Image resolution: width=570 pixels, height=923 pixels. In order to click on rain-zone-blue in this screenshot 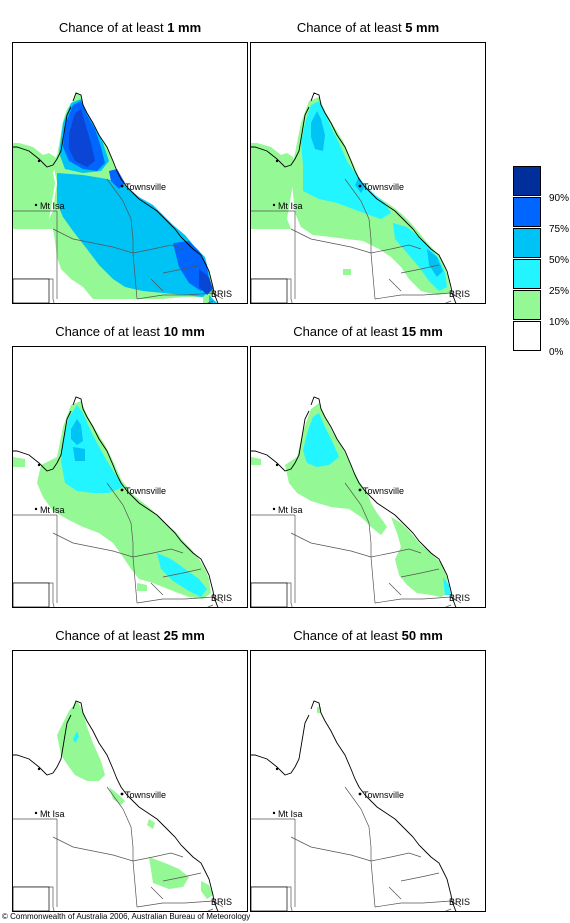, I will do `click(117, 179)`.